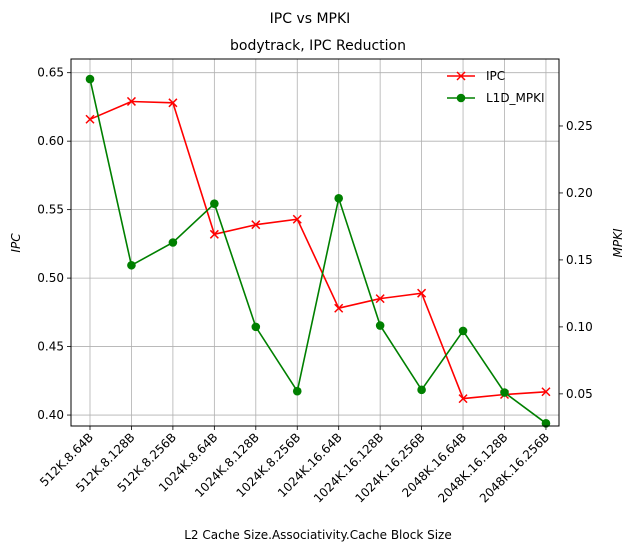  What do you see at coordinates (579, 260) in the screenshot?
I see `y-right-tick-label: 0.15` at bounding box center [579, 260].